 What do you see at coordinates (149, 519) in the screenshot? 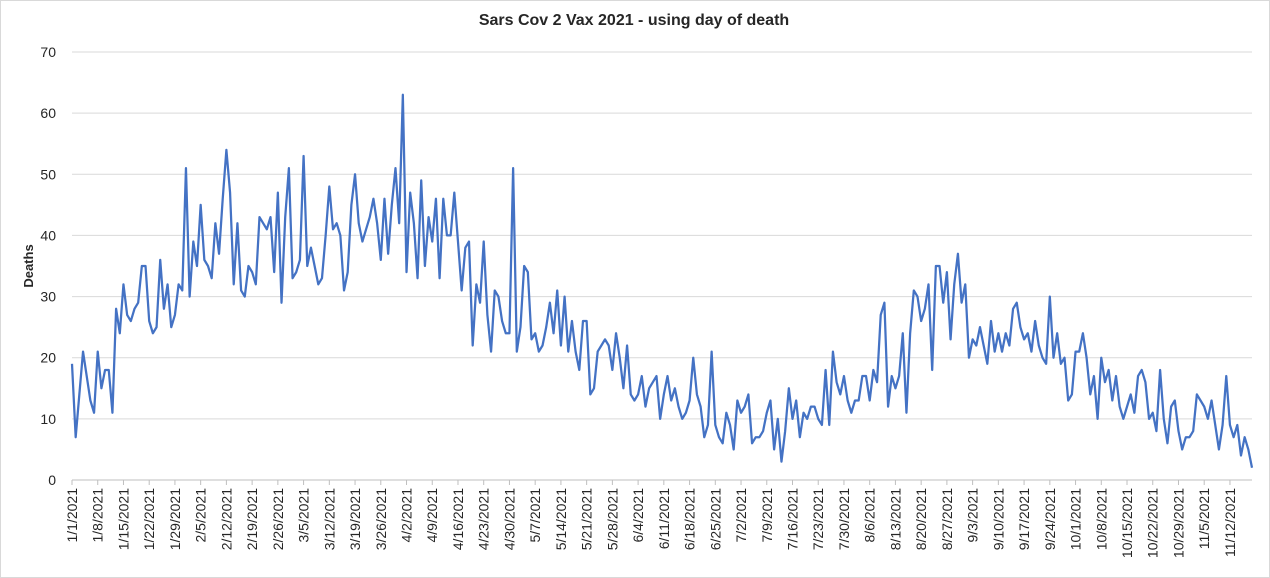
I see `x-tick-label: 1/22/2021` at bounding box center [149, 519].